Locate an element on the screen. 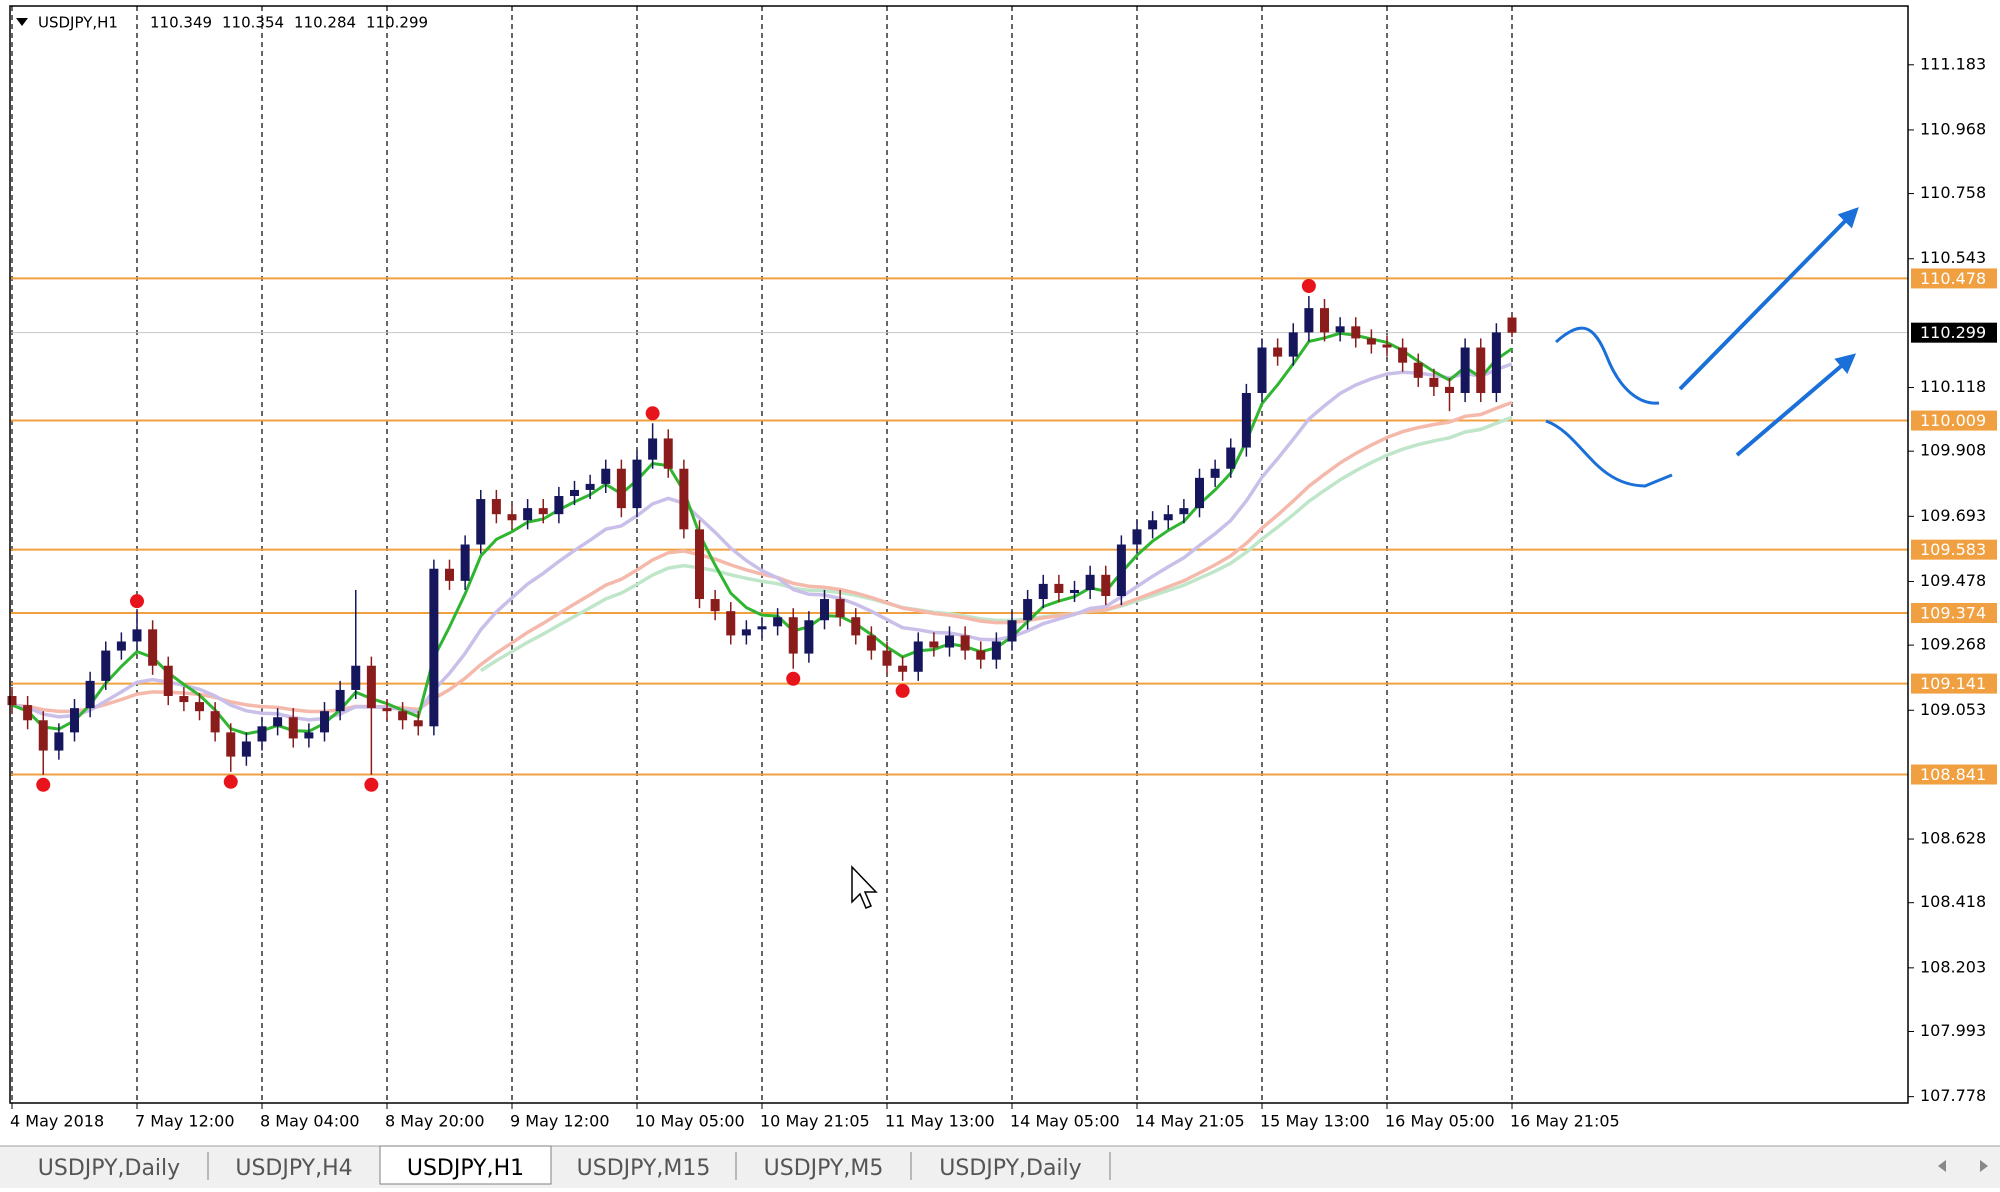  y-tick-label: 109.478 is located at coordinates (1953, 580).